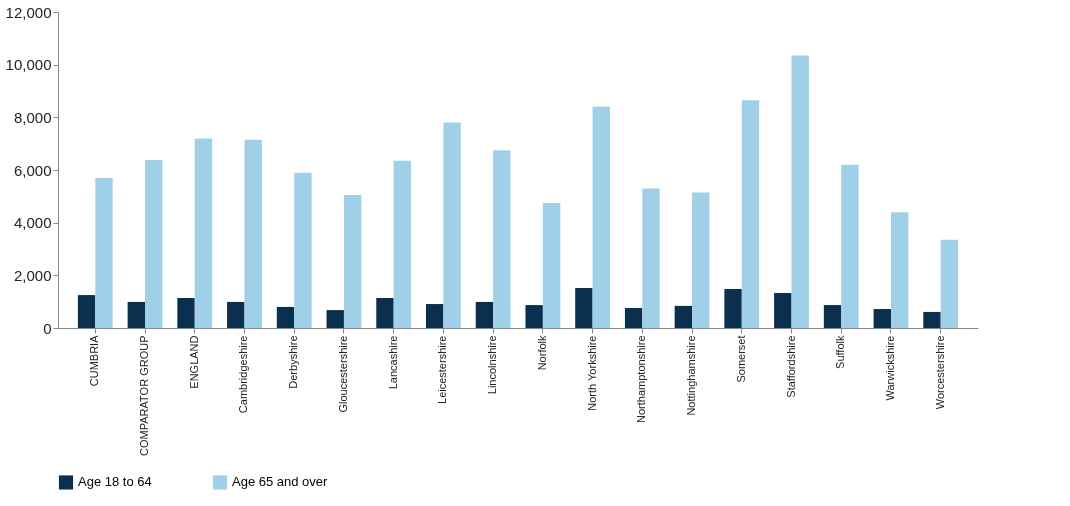 The height and width of the screenshot is (506, 1070). Describe the element at coordinates (32, 223) in the screenshot. I see `y-tick-label: 4,000` at that location.